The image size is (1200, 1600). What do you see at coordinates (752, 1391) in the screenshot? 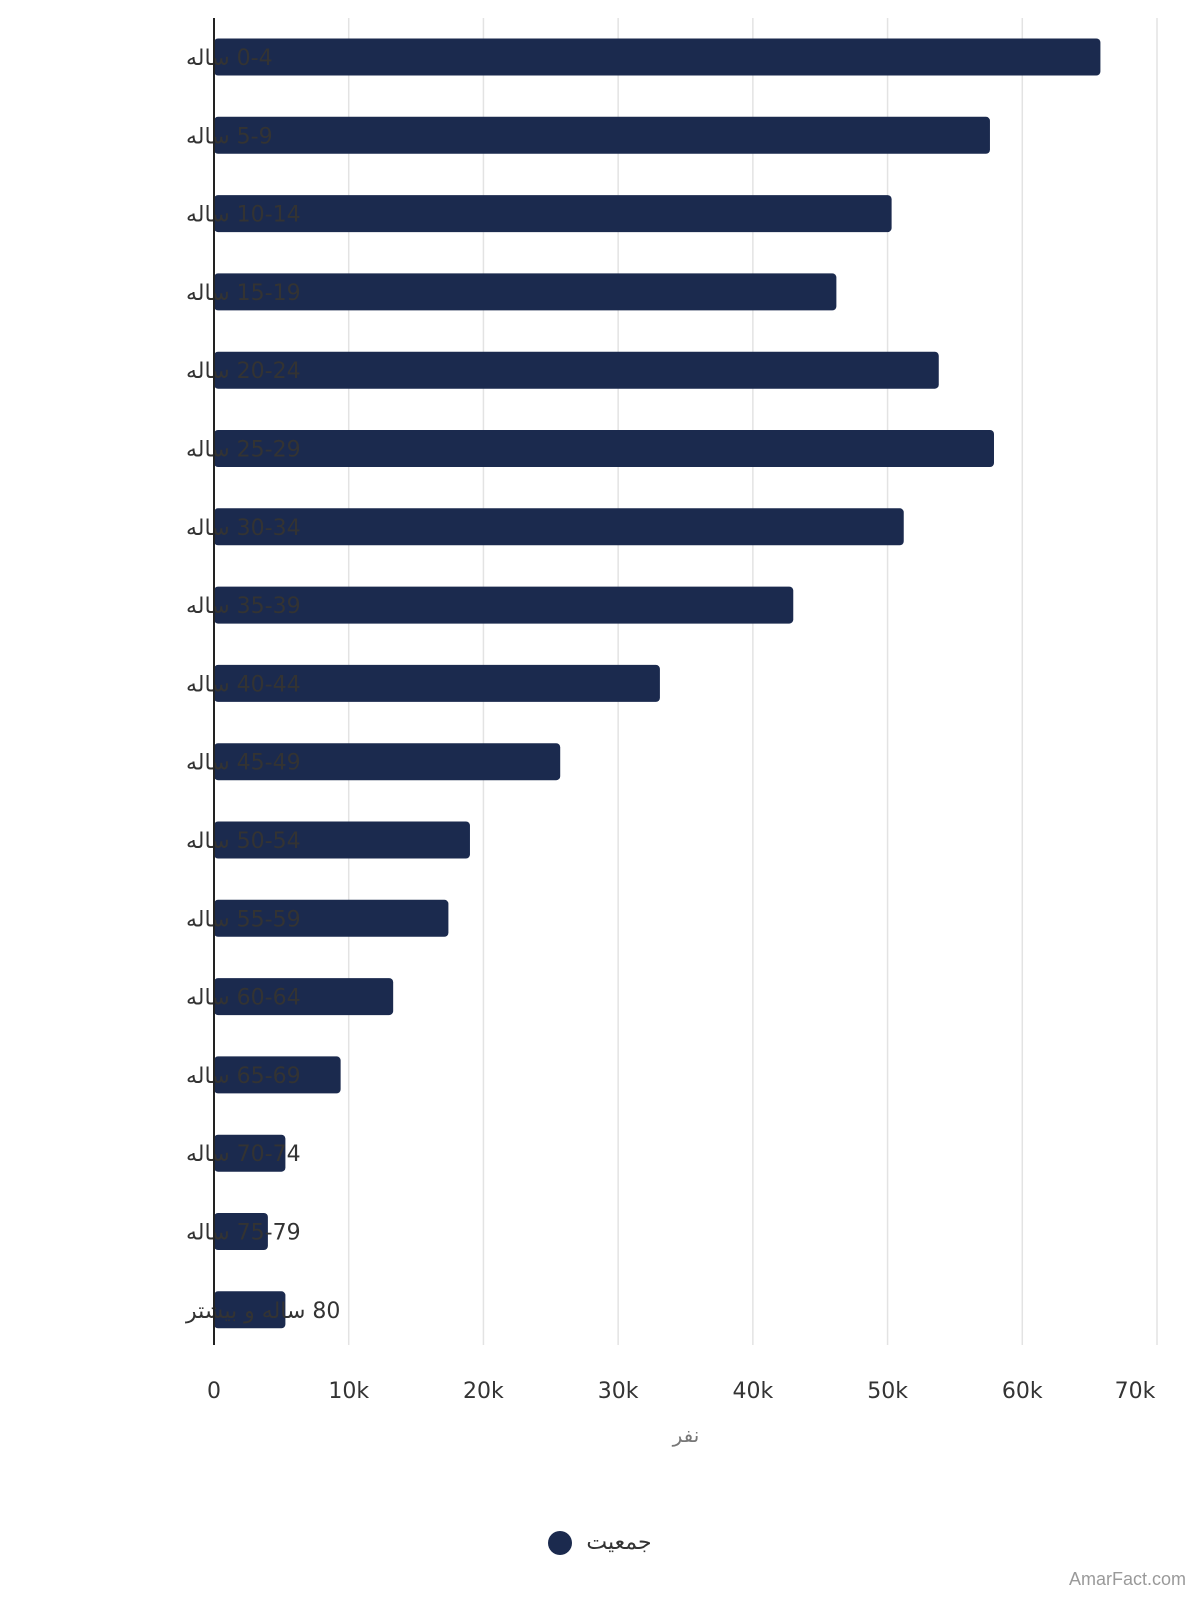
I see `x-tick-label: 40k` at bounding box center [752, 1391].